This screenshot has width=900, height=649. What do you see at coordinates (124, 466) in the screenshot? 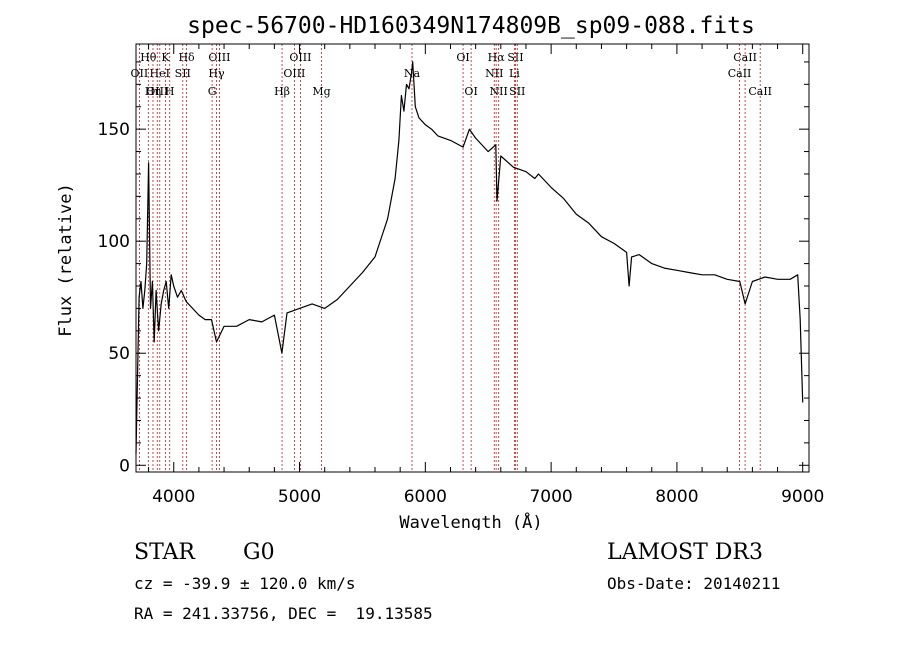
I see `y-tick-label: 0` at bounding box center [124, 466].